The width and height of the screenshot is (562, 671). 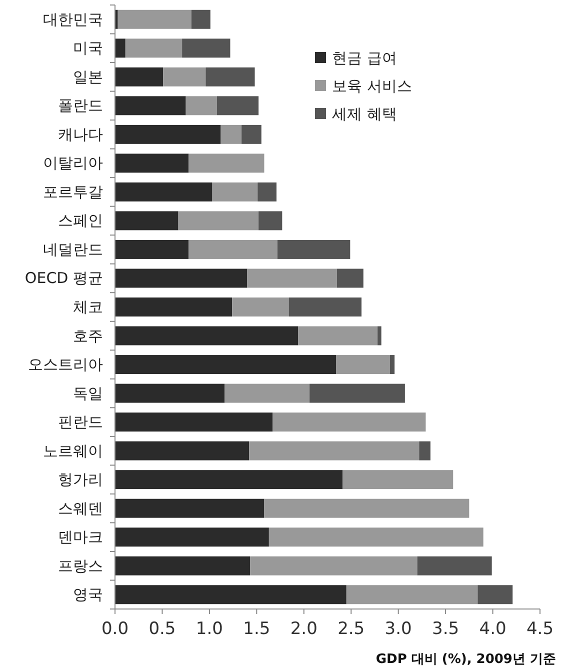 What do you see at coordinates (364, 114) in the screenshot?
I see `legend-label: 세제 혜택` at bounding box center [364, 114].